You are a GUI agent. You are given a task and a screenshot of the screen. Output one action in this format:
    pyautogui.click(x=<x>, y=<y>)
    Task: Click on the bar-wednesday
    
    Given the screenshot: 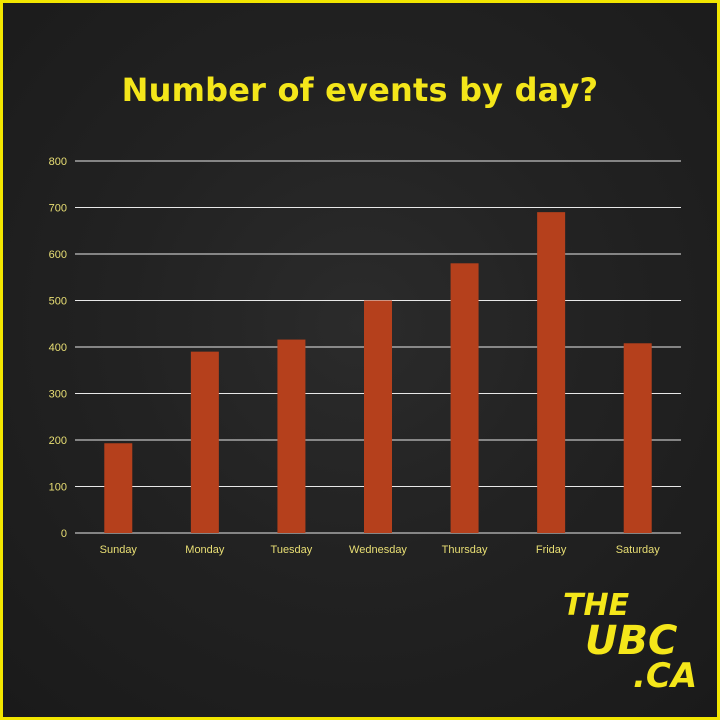 What is the action you would take?
    pyautogui.click(x=378, y=416)
    